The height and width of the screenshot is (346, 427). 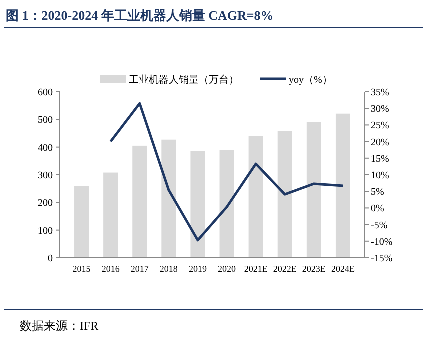 What do you see at coordinates (380, 126) in the screenshot?
I see `y2-tick-label: 25%` at bounding box center [380, 126].